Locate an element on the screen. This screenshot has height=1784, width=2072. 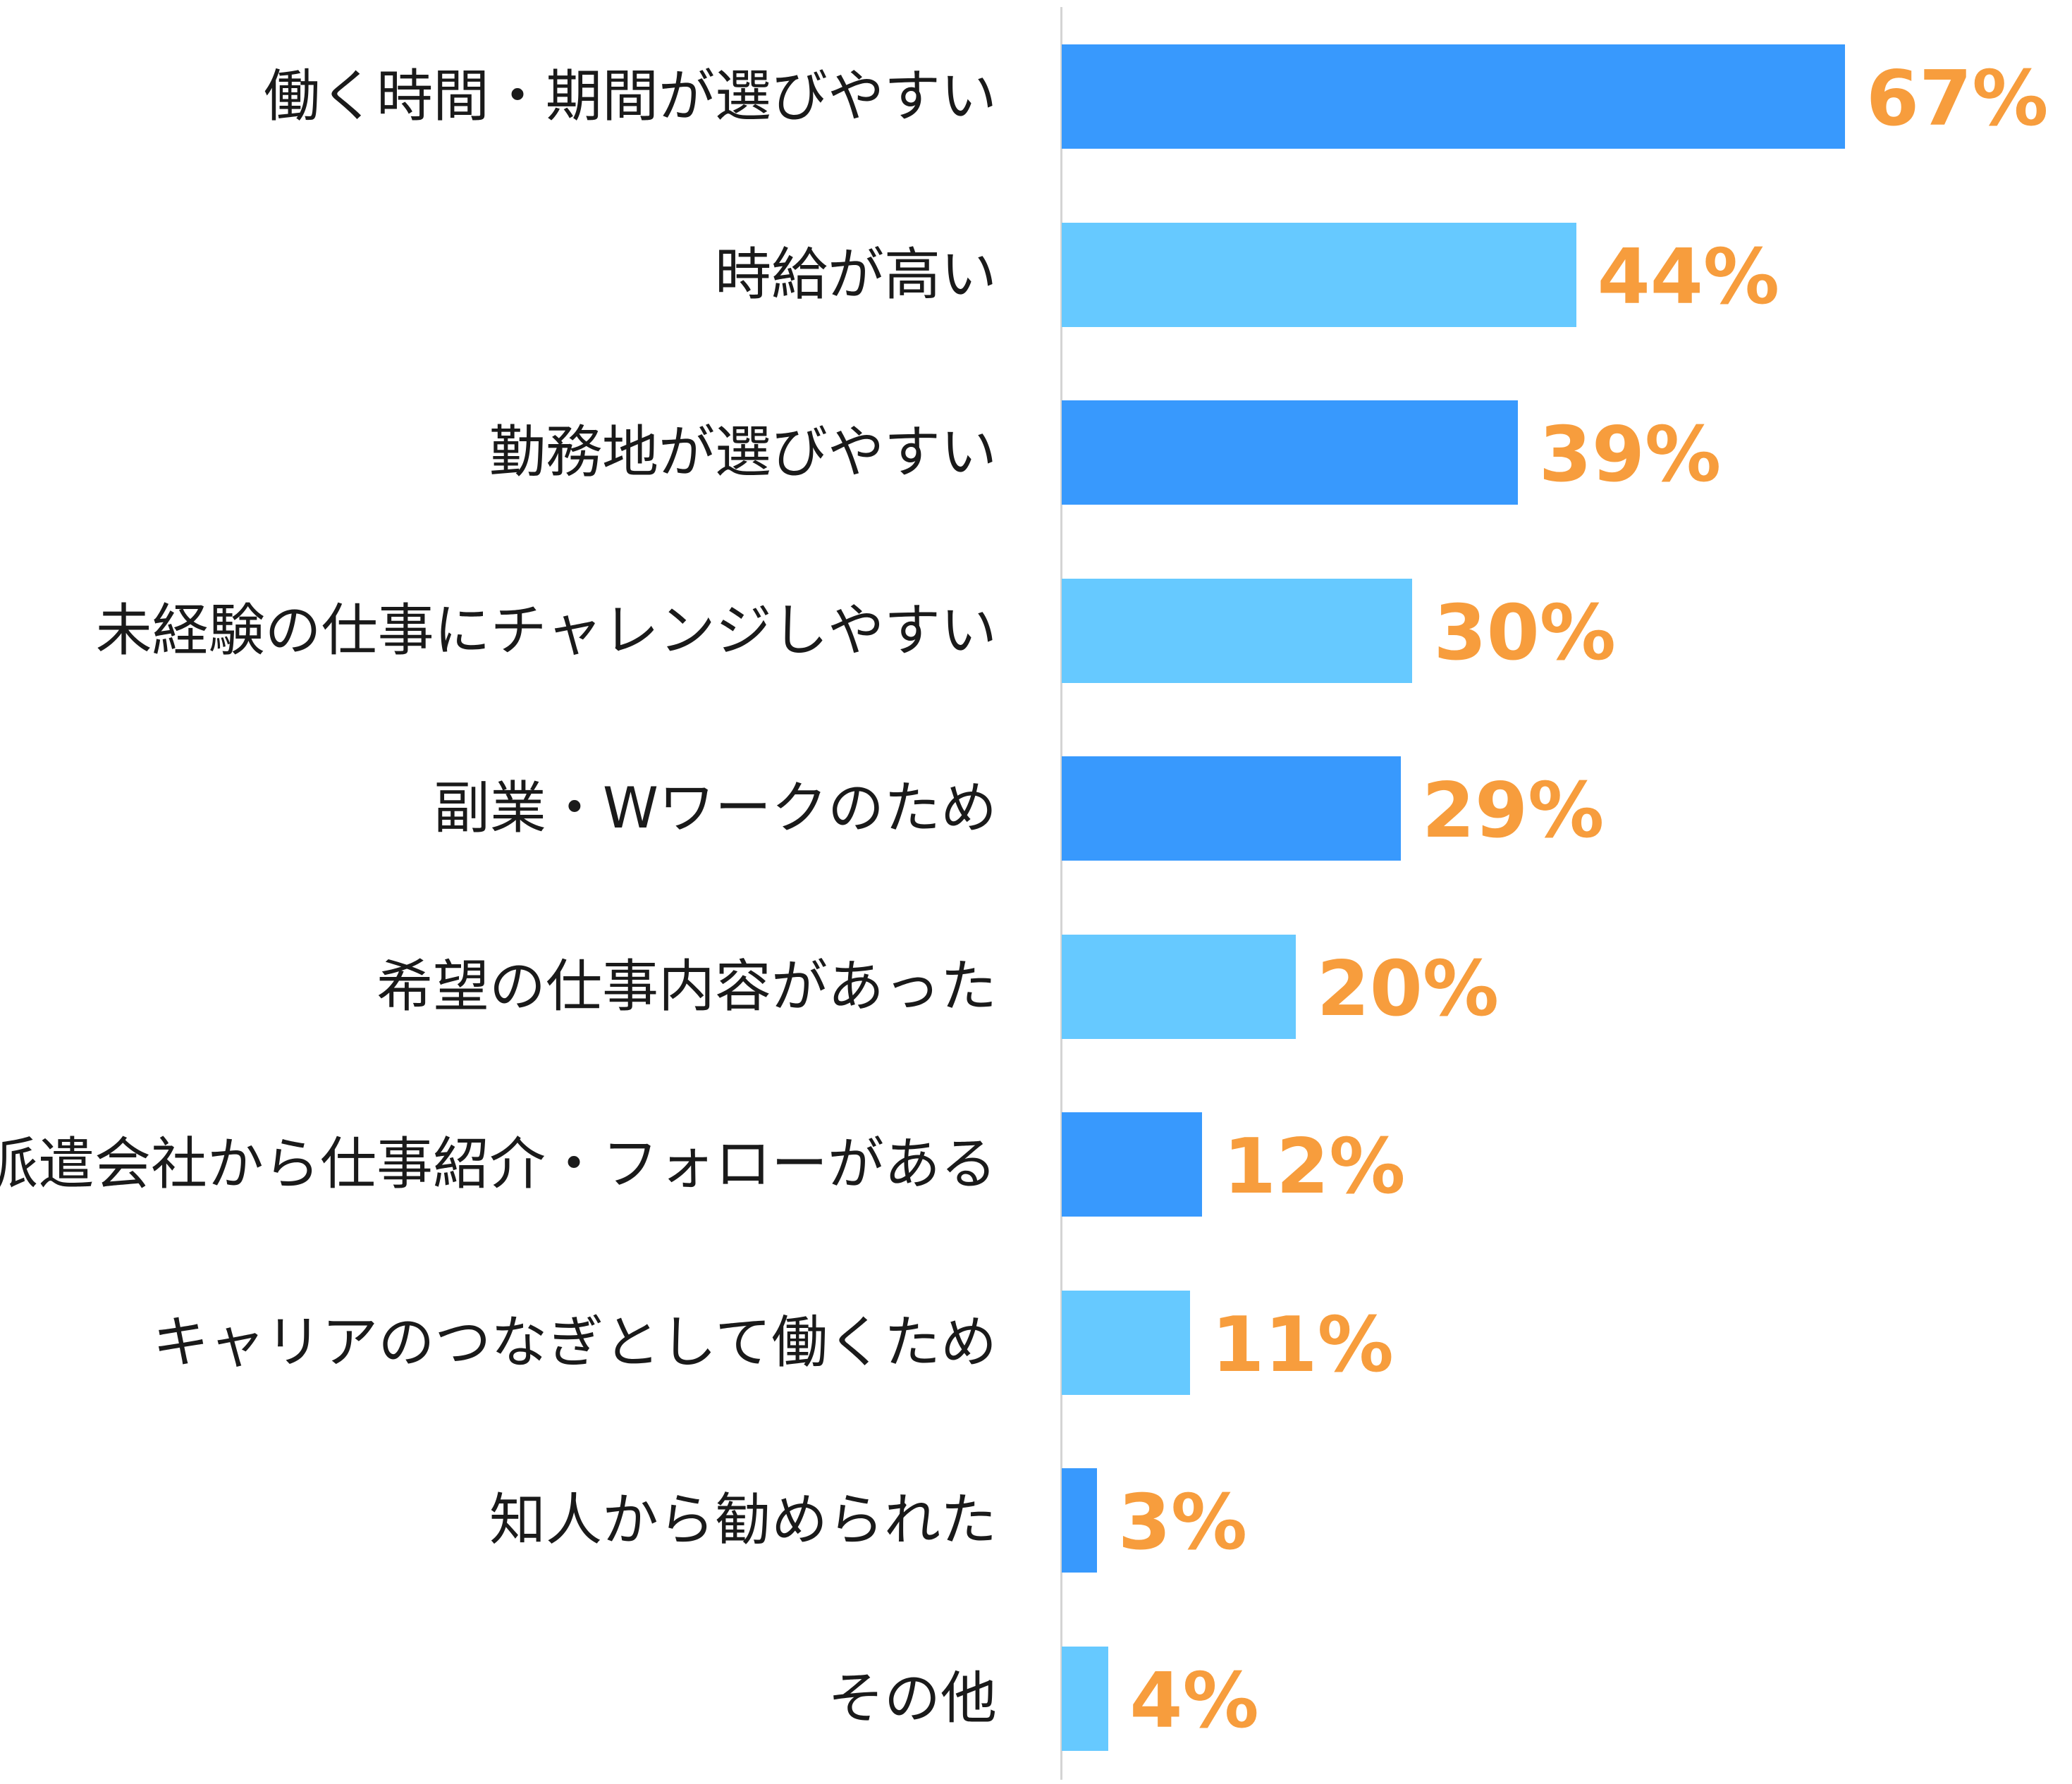
category-label: 希望の仕事内容があった is located at coordinates (686, 986).